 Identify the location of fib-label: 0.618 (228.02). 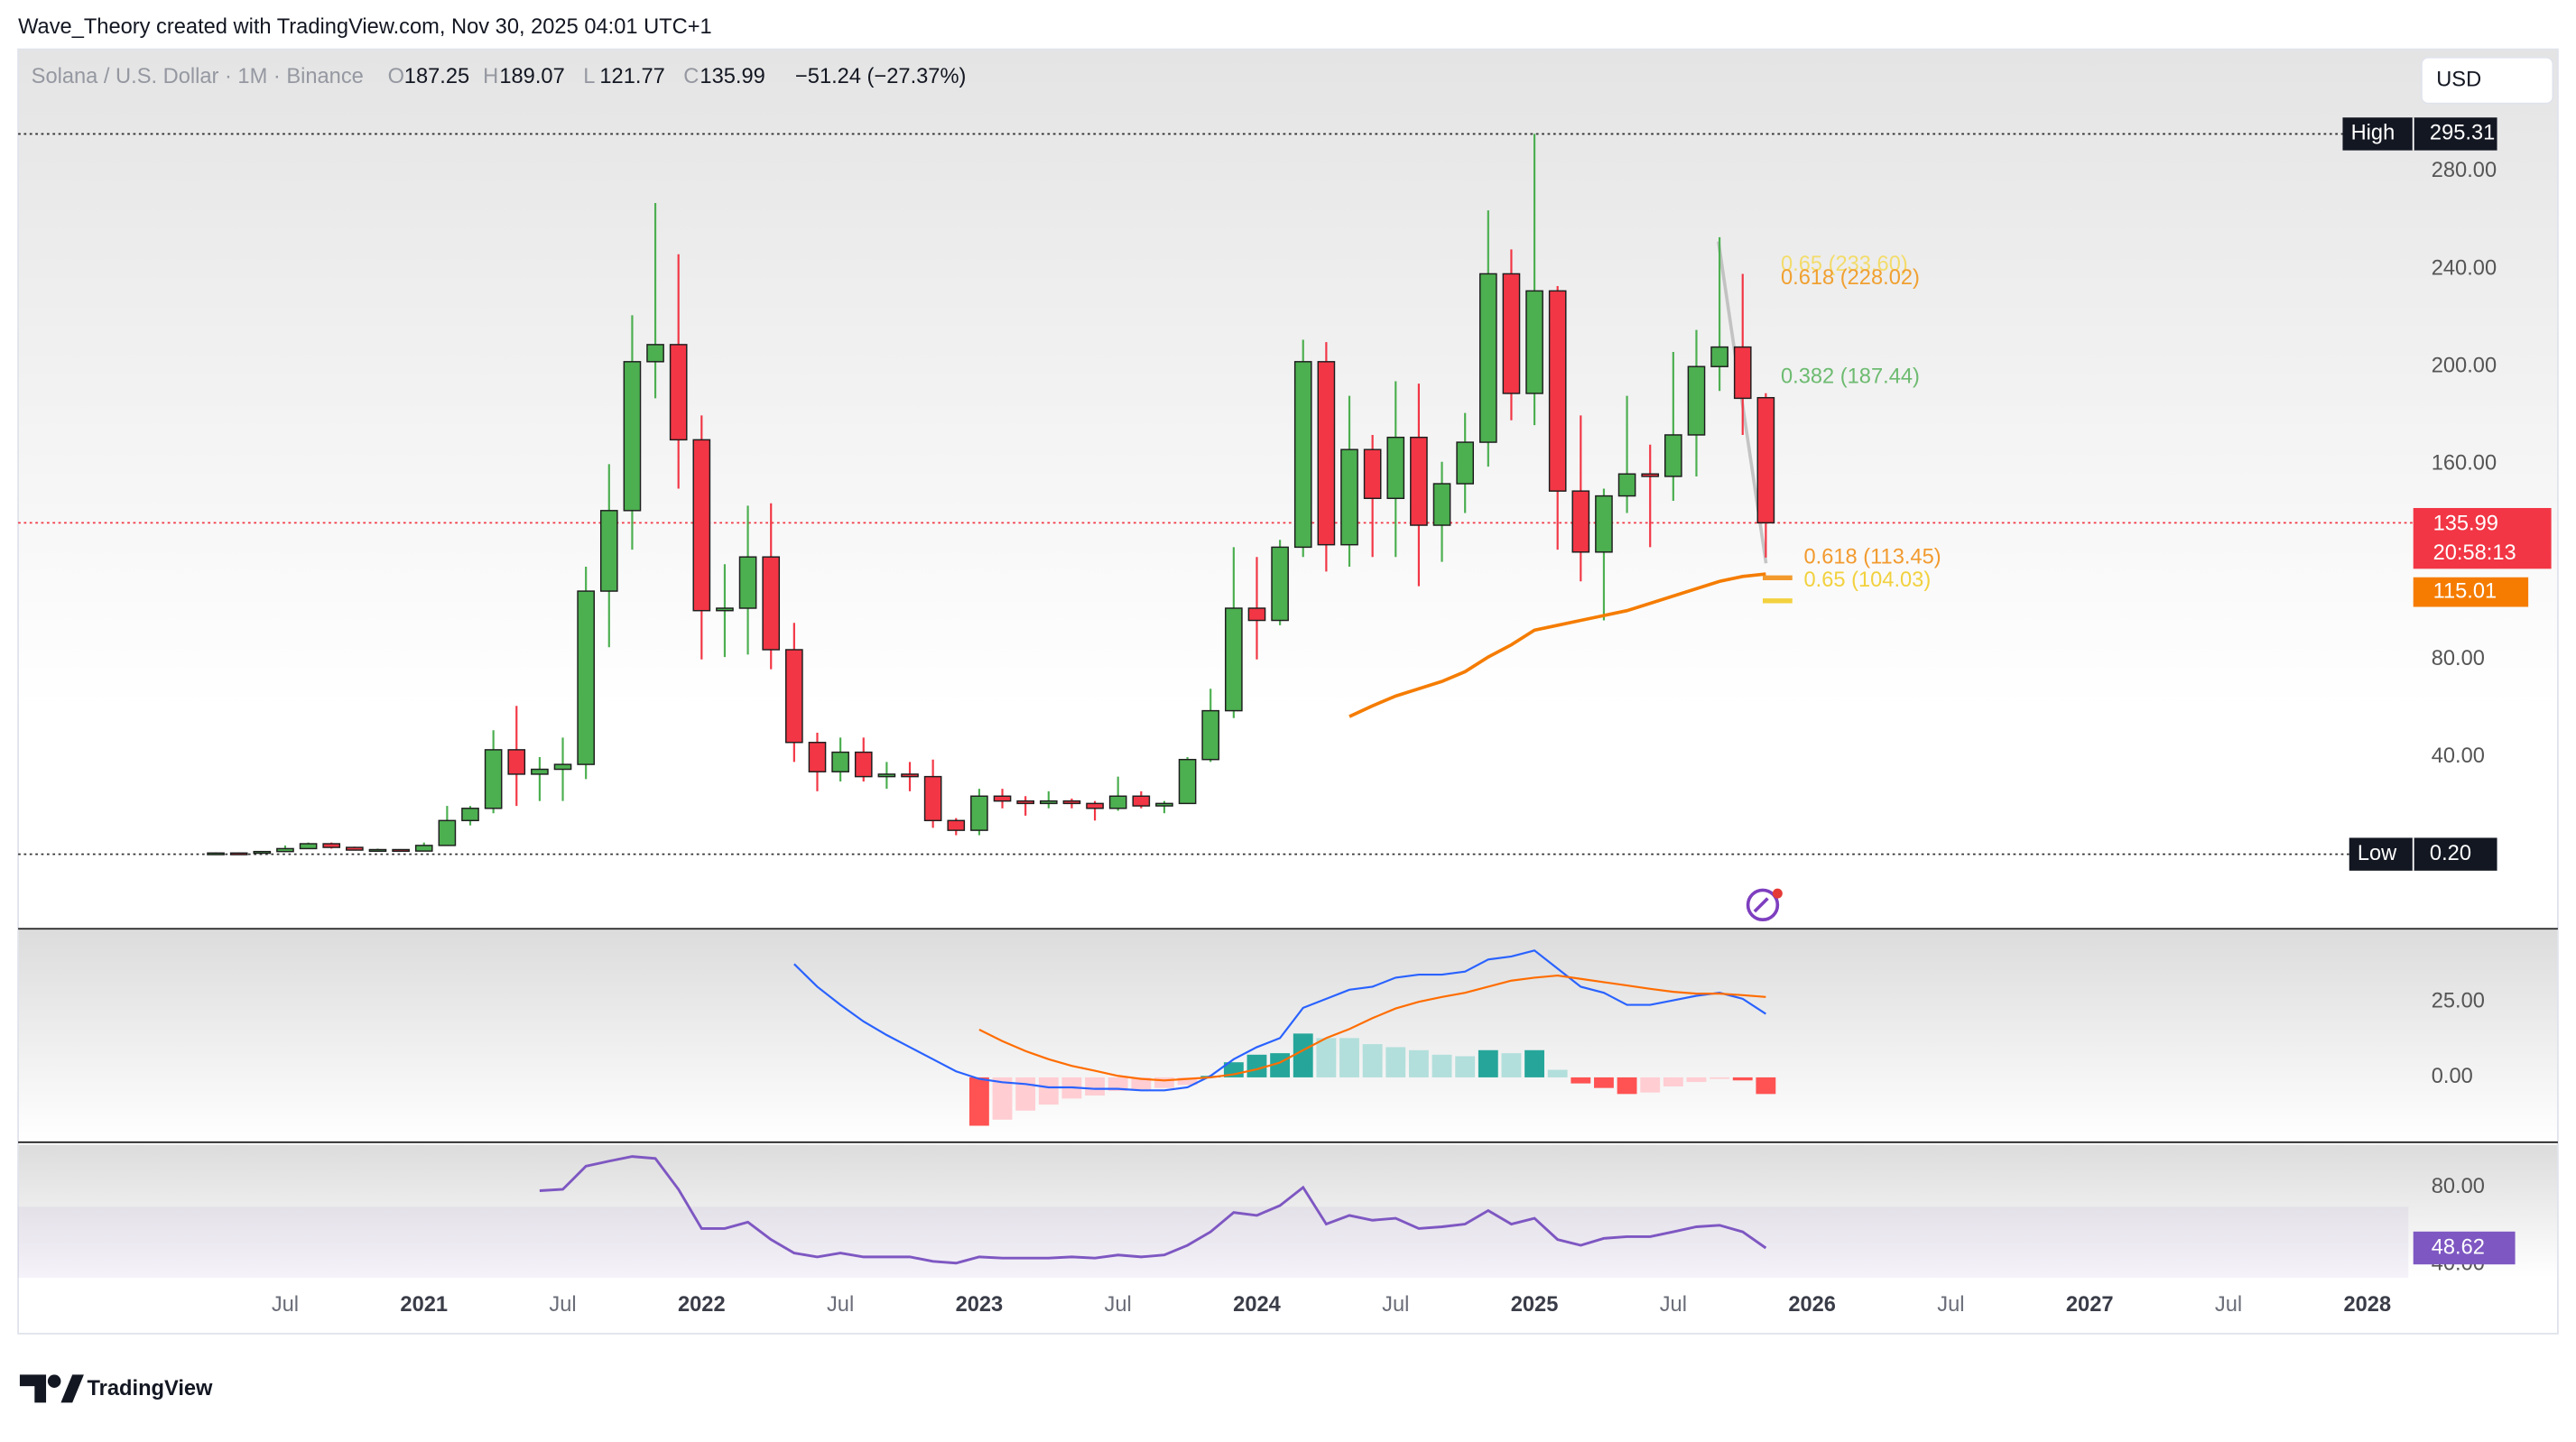
(1851, 278).